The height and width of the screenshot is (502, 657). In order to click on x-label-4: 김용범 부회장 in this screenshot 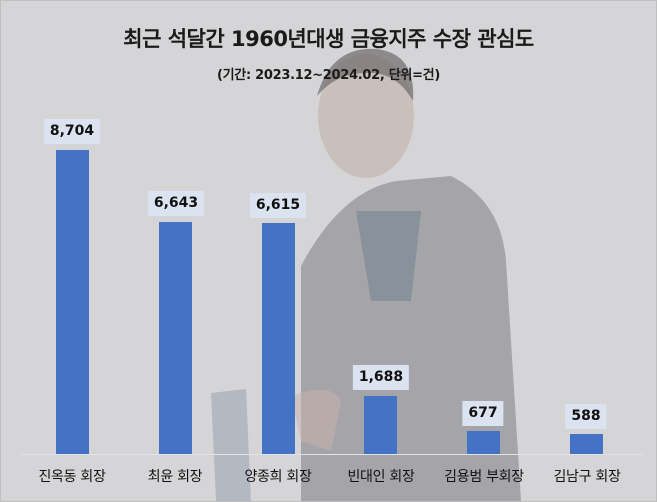, I will do `click(484, 477)`.